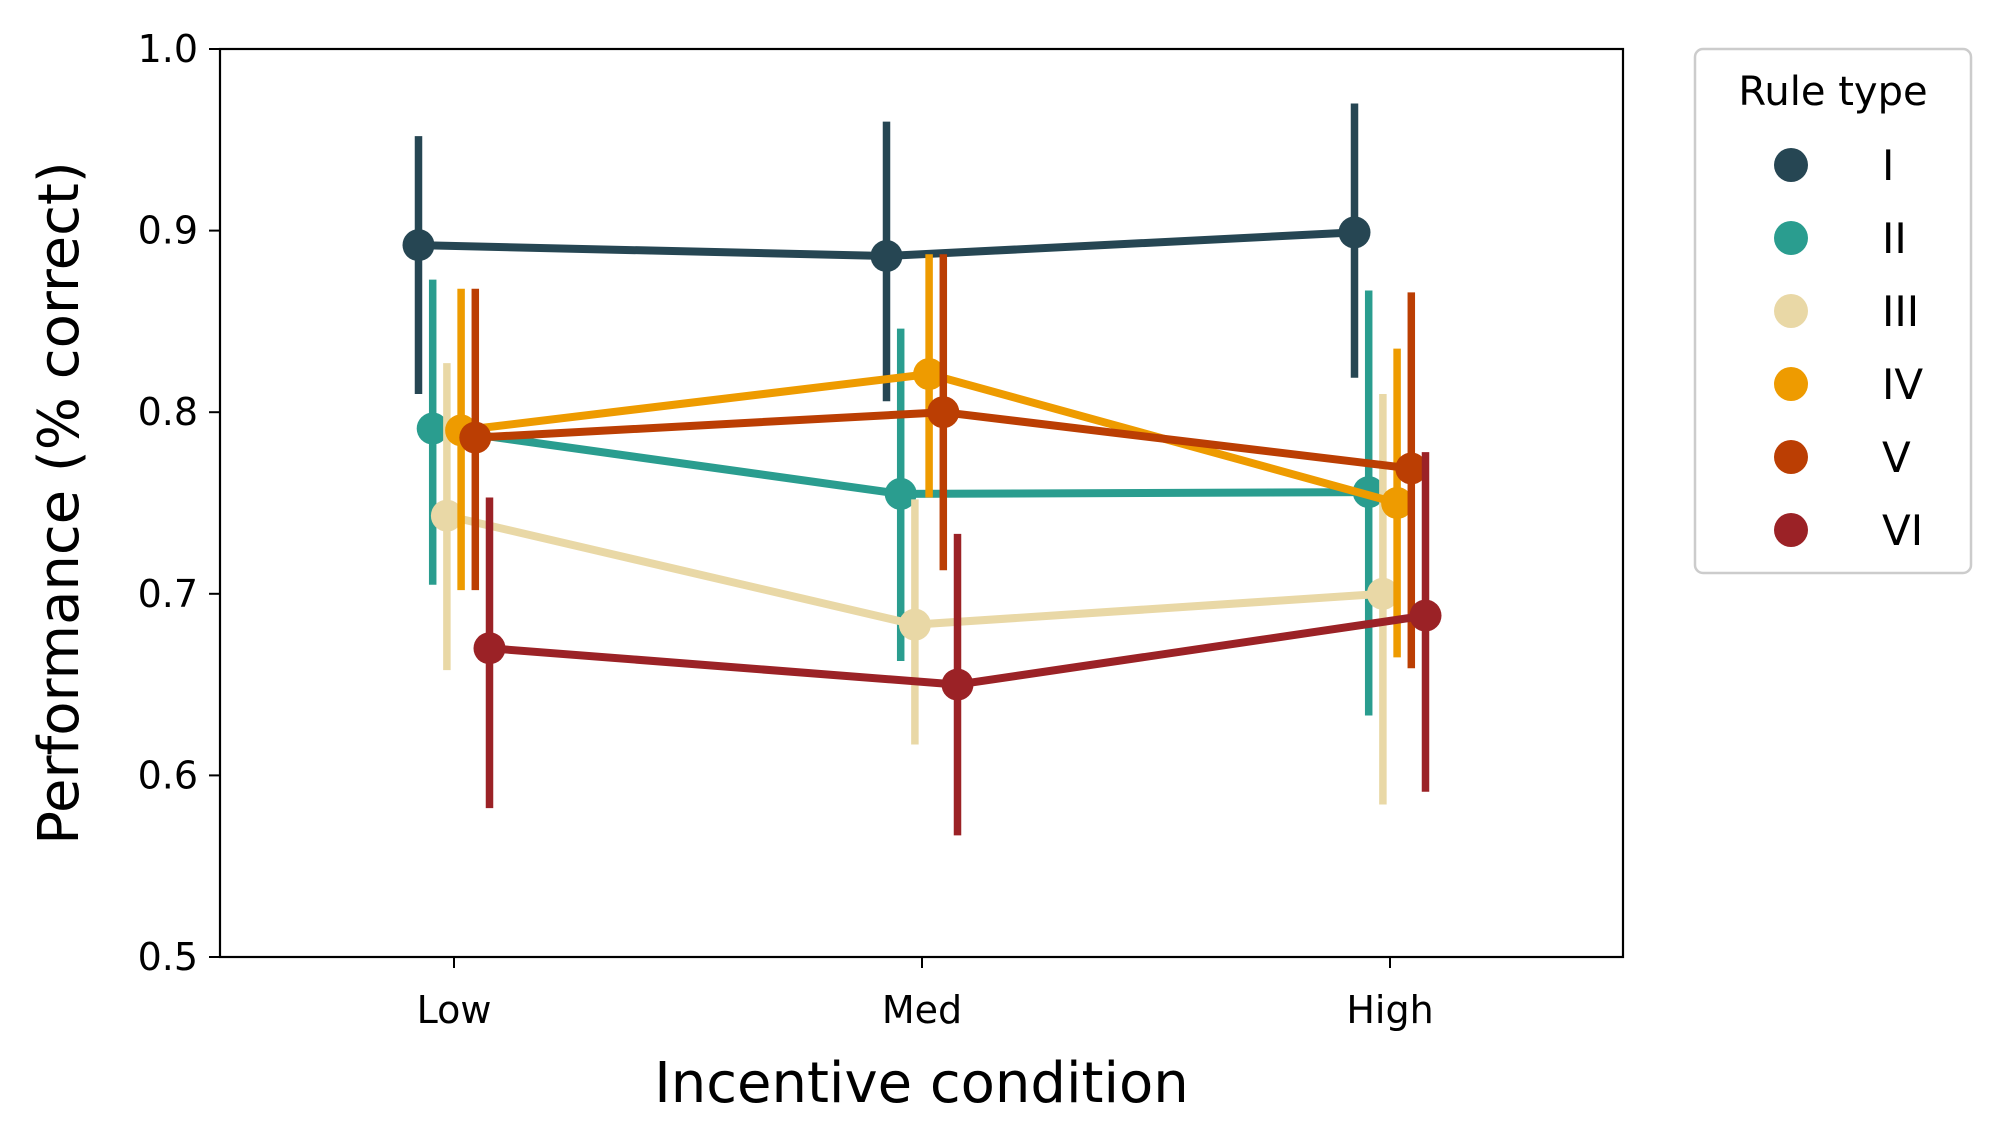 The width and height of the screenshot is (1993, 1142). I want to click on x-tick-label: Med, so click(922, 1010).